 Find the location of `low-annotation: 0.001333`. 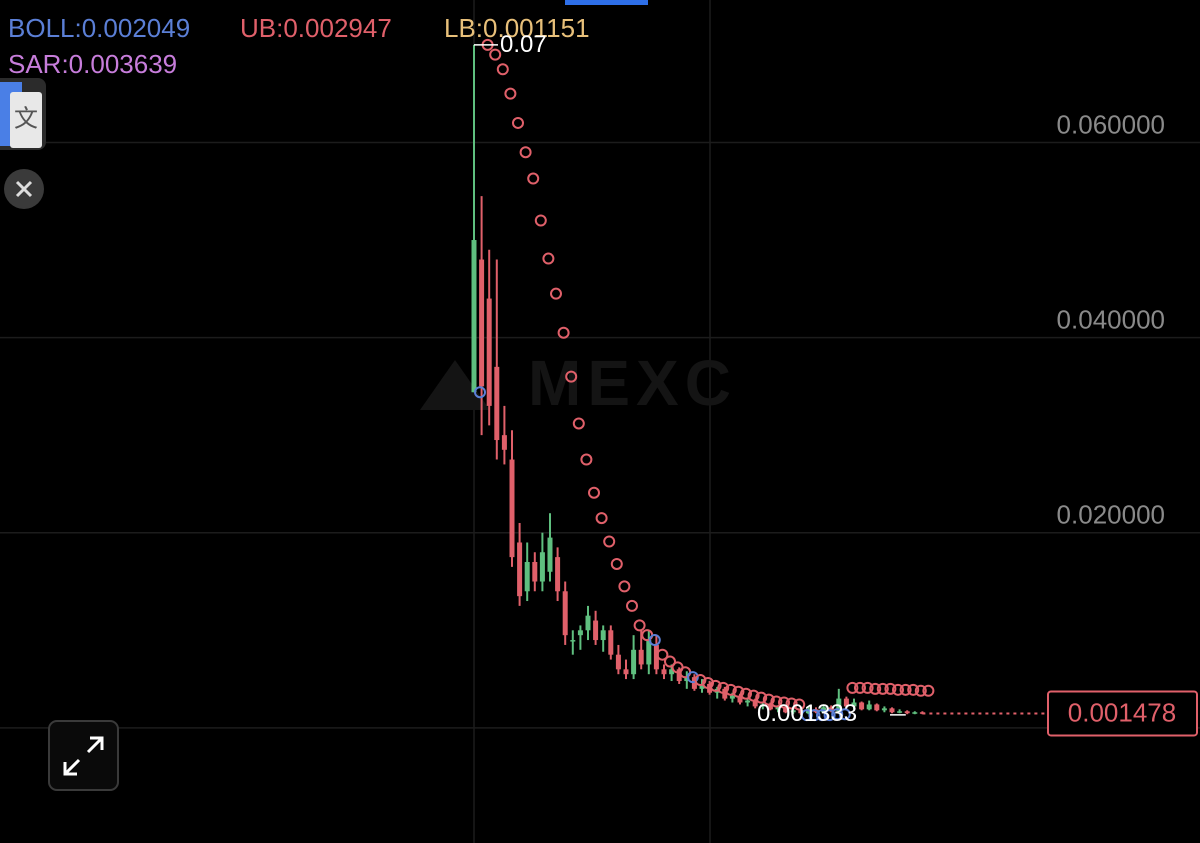

low-annotation: 0.001333 is located at coordinates (807, 713).